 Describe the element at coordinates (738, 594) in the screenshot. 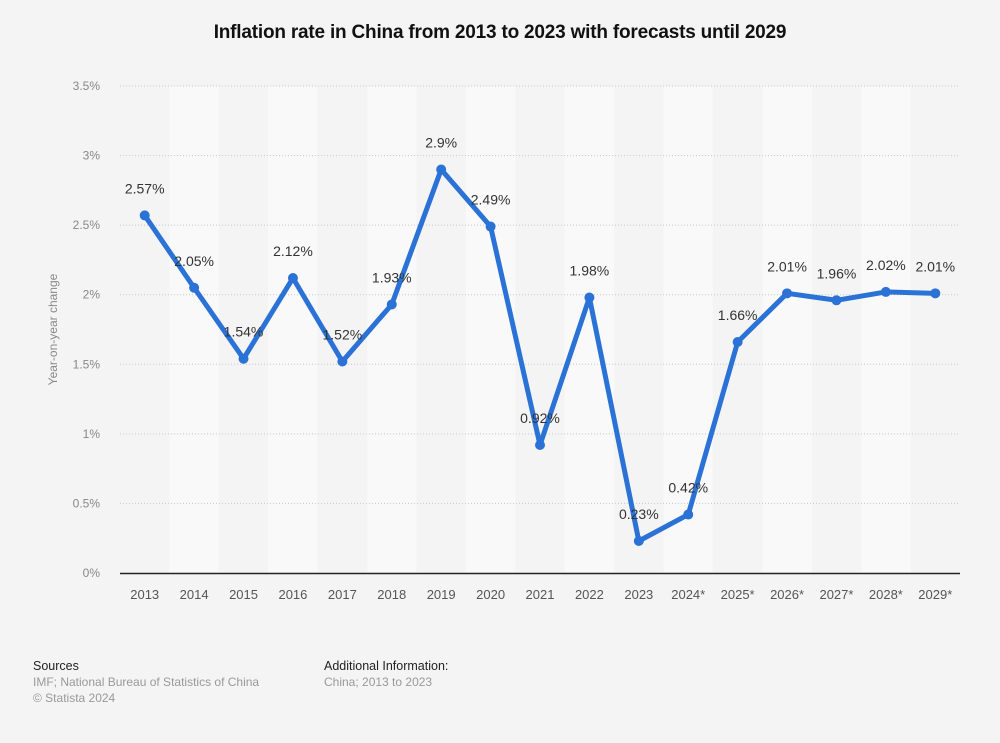

I see `x-tick-label: 2025*` at that location.